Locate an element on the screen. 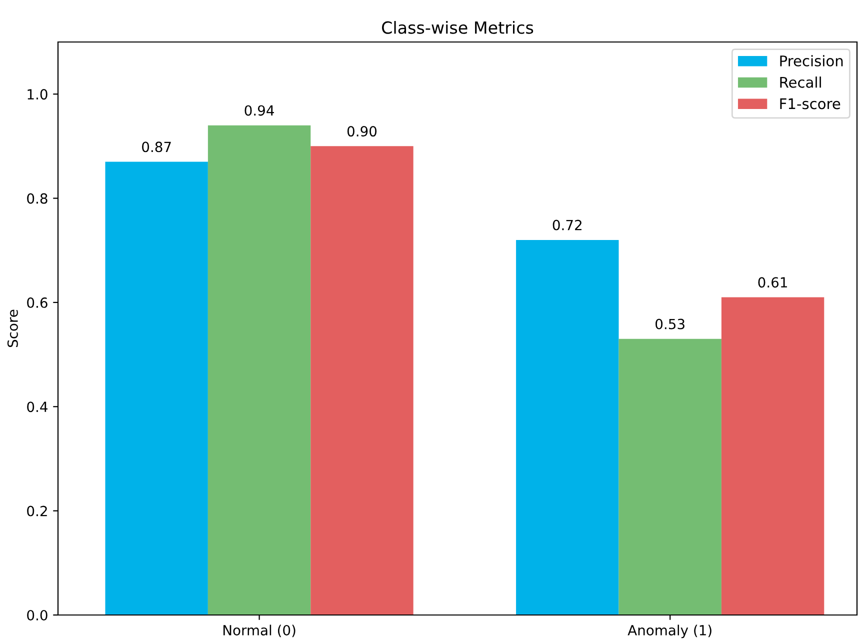 Image resolution: width=860 pixels, height=642 pixels. x-tick-label: Normal (0) is located at coordinates (259, 631).